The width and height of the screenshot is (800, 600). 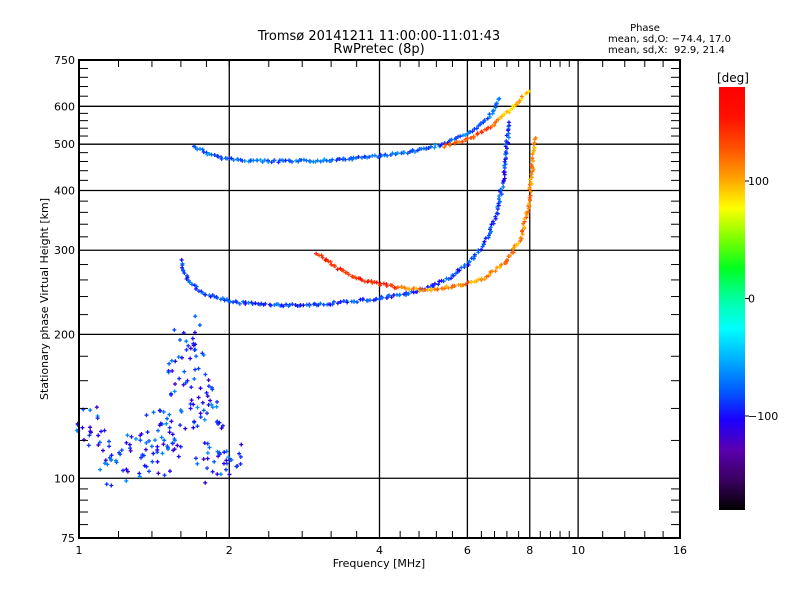 I want to click on colorbar, so click(x=732, y=298).